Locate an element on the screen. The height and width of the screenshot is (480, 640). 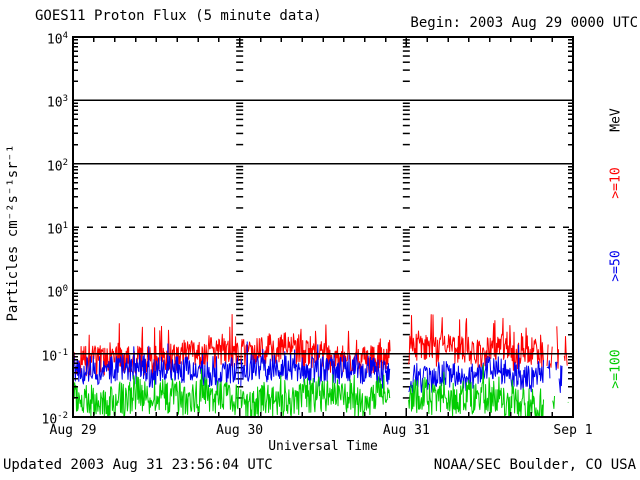
y-tick-label: 10⁻¹ is located at coordinates (55, 355).